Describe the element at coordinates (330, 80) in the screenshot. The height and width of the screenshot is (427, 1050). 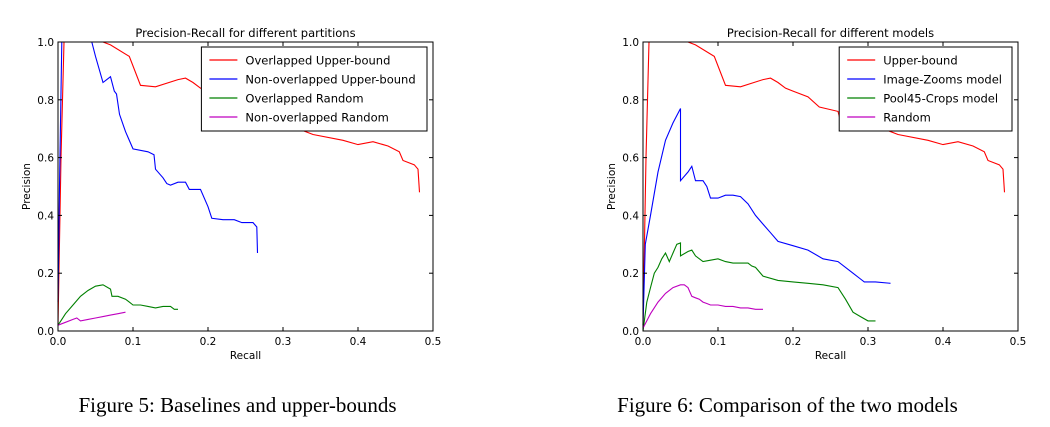
I see `legend-label-2: Non-overlapped Upper-bound` at that location.